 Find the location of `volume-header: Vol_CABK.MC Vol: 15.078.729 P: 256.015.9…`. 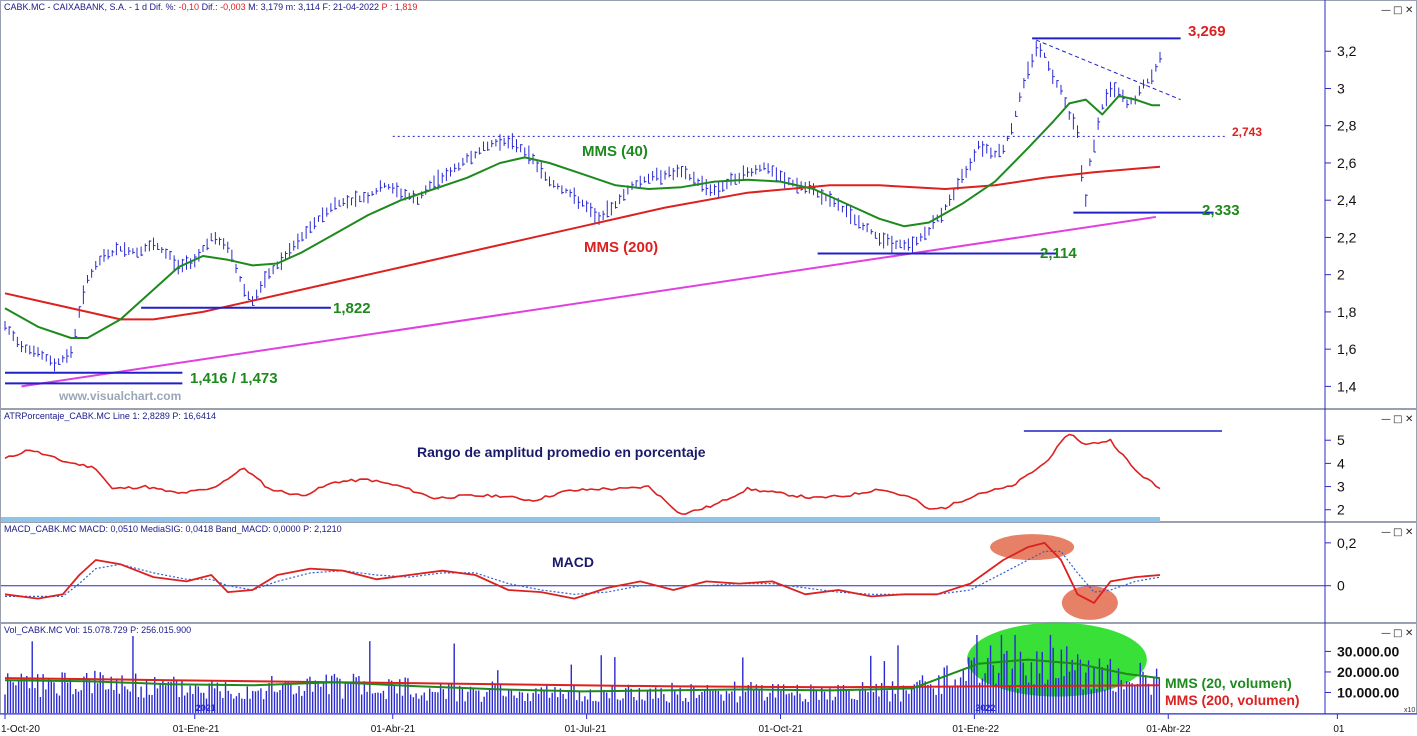

volume-header: Vol_CABK.MC Vol: 15.078.729 P: 256.015.9… is located at coordinates (97, 630).